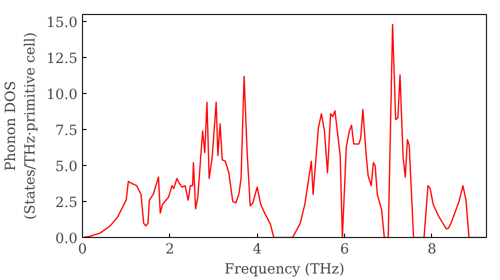 The image size is (500, 280). What do you see at coordinates (20, 126) in the screenshot?
I see `y-axis-title: Phonon DOS (States/THz·primitive cell)` at bounding box center [20, 126].